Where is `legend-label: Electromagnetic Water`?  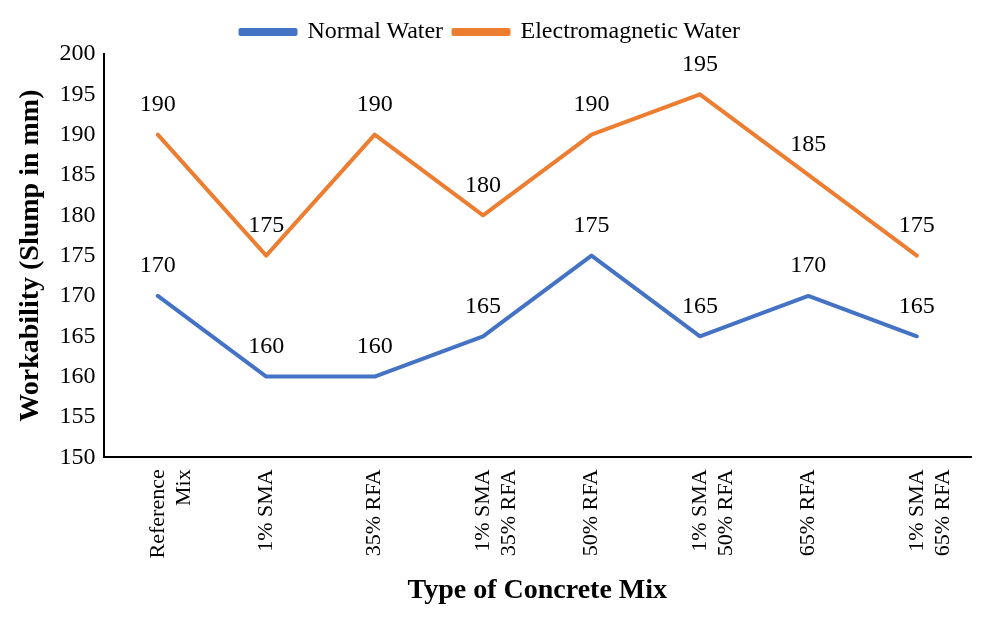
legend-label: Electromagnetic Water is located at coordinates (630, 30).